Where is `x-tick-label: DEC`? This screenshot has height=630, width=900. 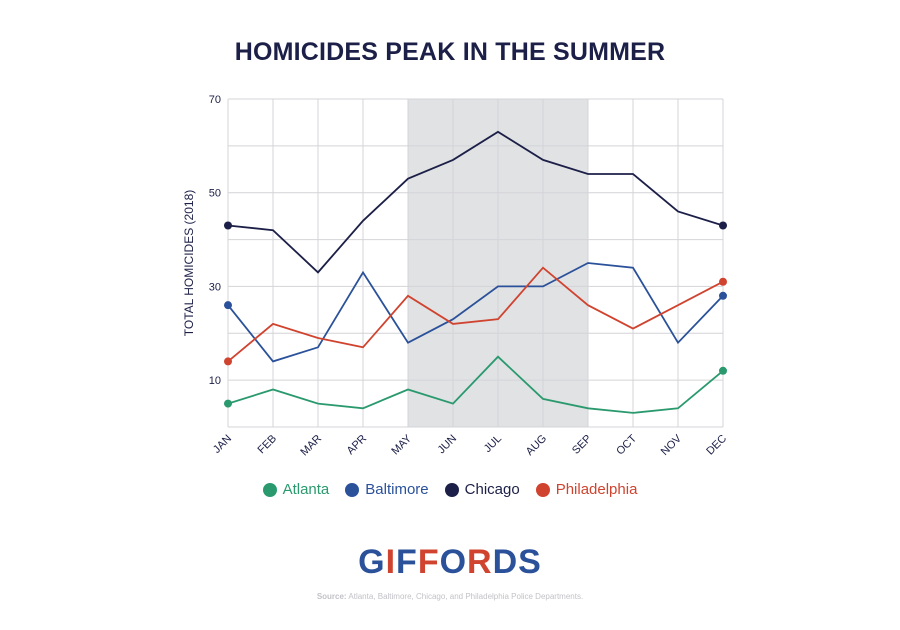 x-tick-label: DEC is located at coordinates (716, 445).